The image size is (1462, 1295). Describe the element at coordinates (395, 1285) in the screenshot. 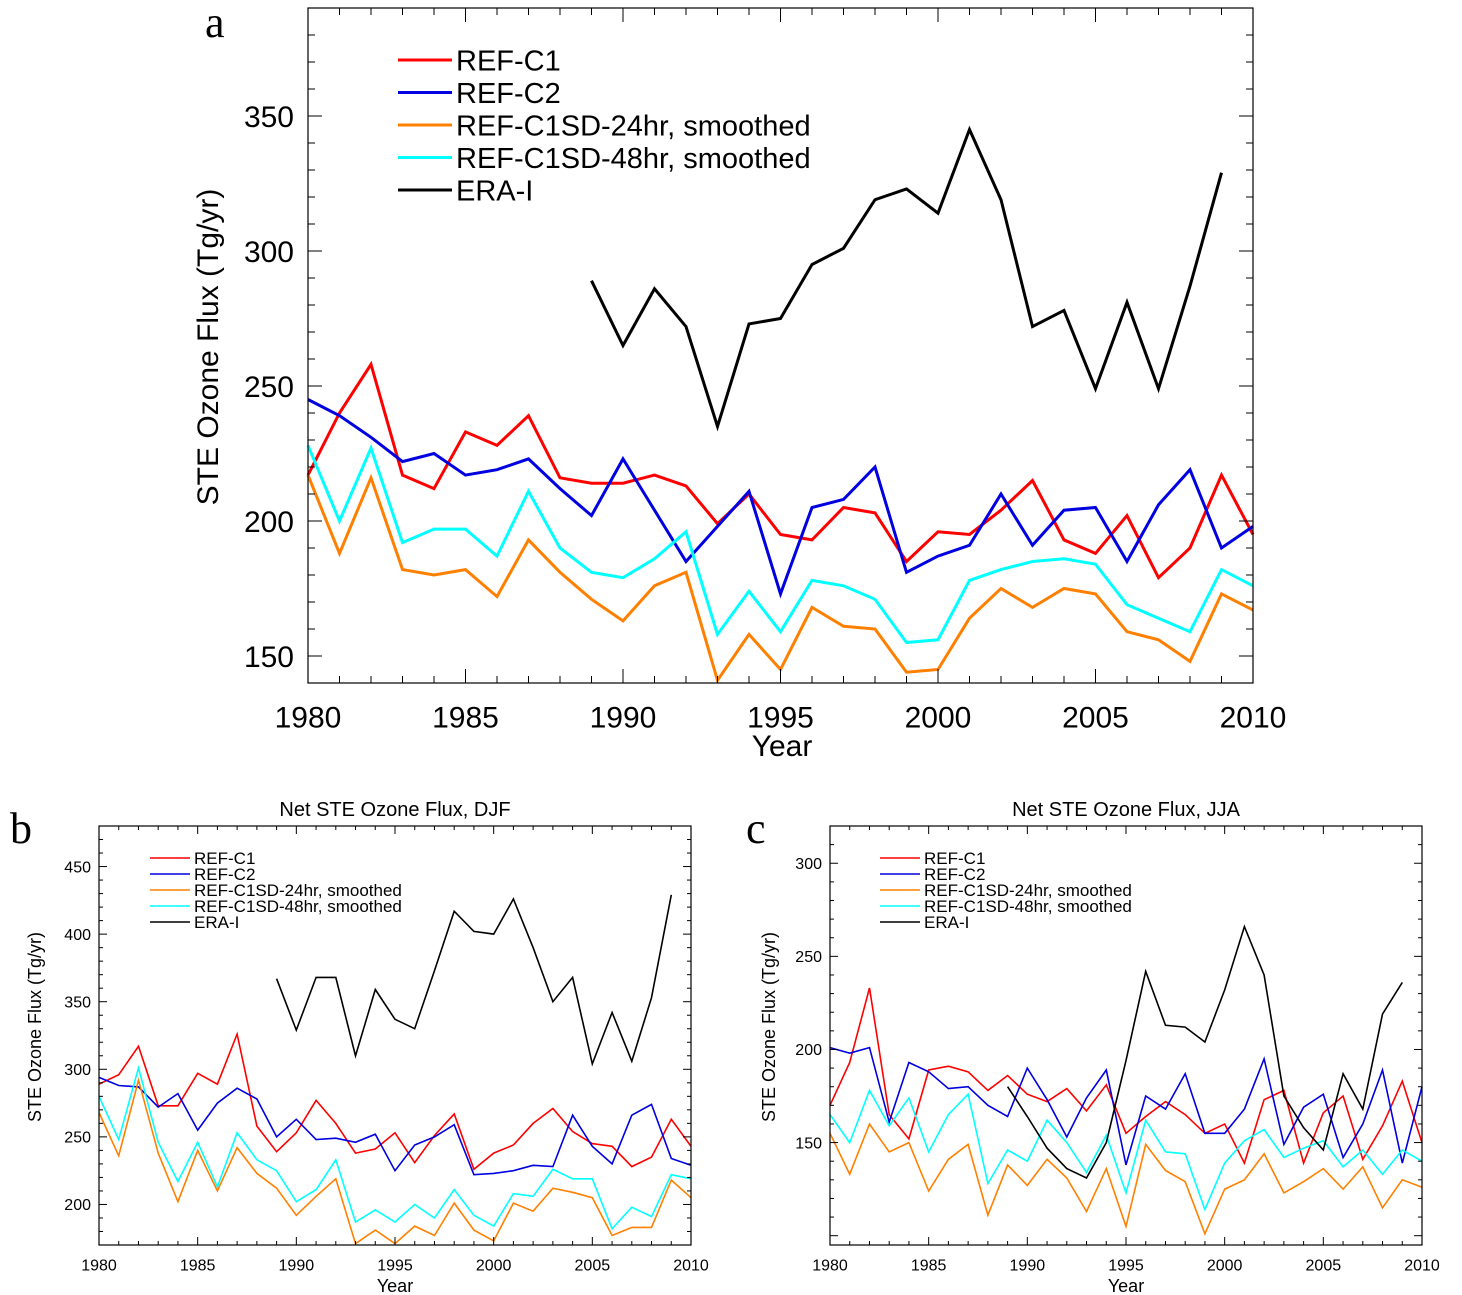

I see `panel-b-xlabel: Year` at that location.